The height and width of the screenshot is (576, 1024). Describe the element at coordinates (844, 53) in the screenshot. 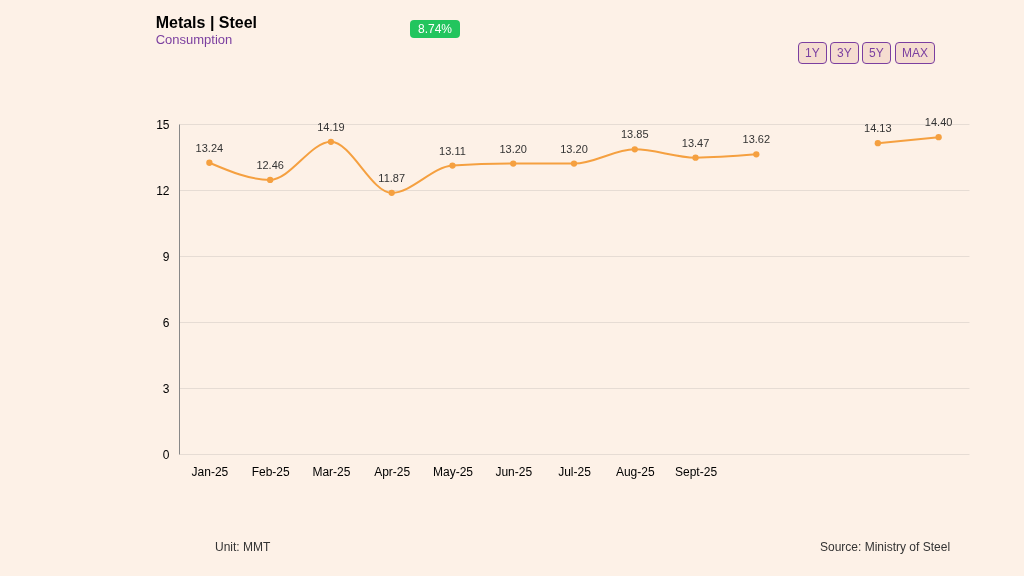

I see `text: 3Y` at that location.